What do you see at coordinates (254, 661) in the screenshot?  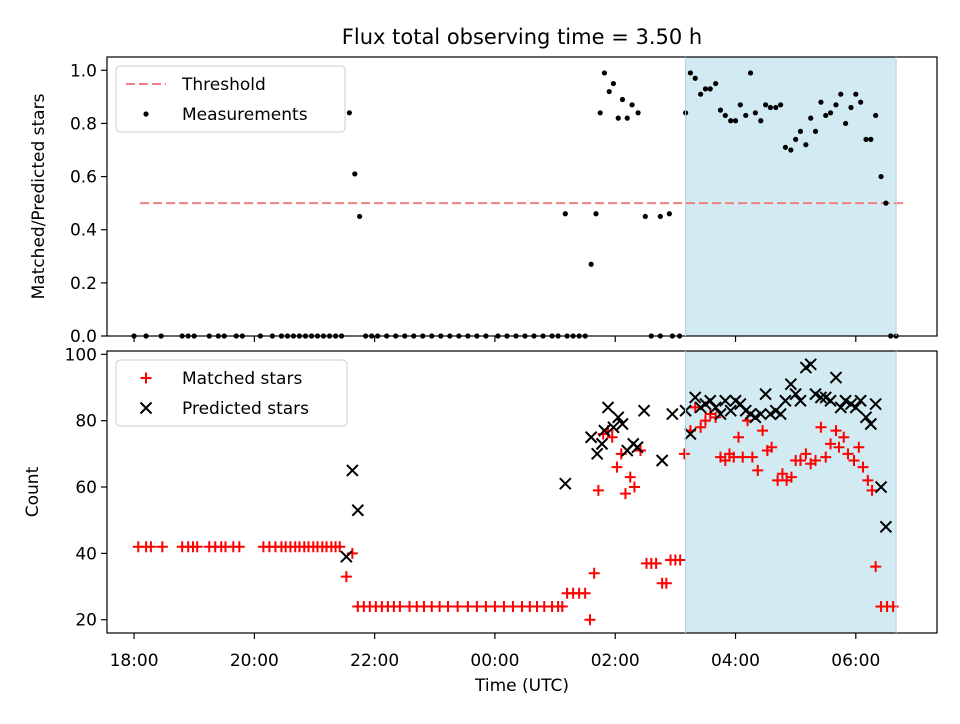 I see `x-tick-label: 20:00` at bounding box center [254, 661].